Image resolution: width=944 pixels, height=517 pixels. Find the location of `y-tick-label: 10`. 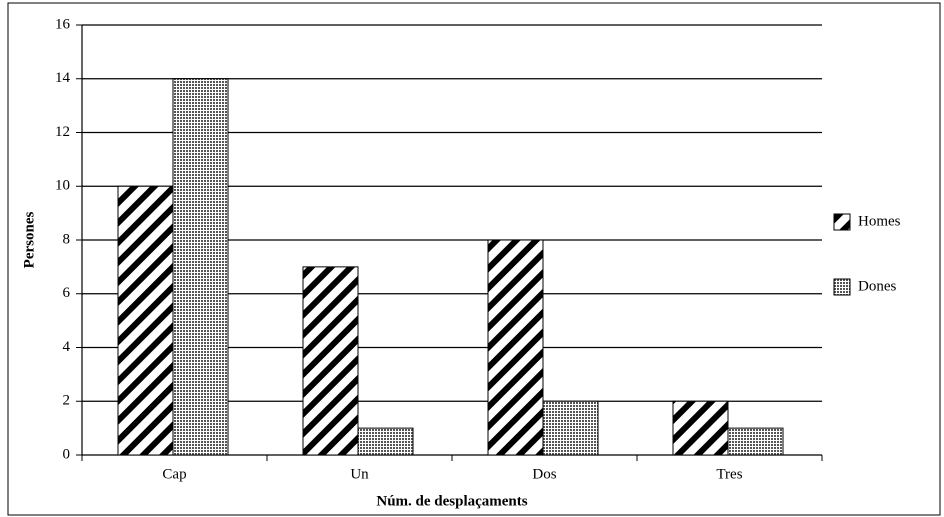

y-tick-label: 10 is located at coordinates (62, 186).